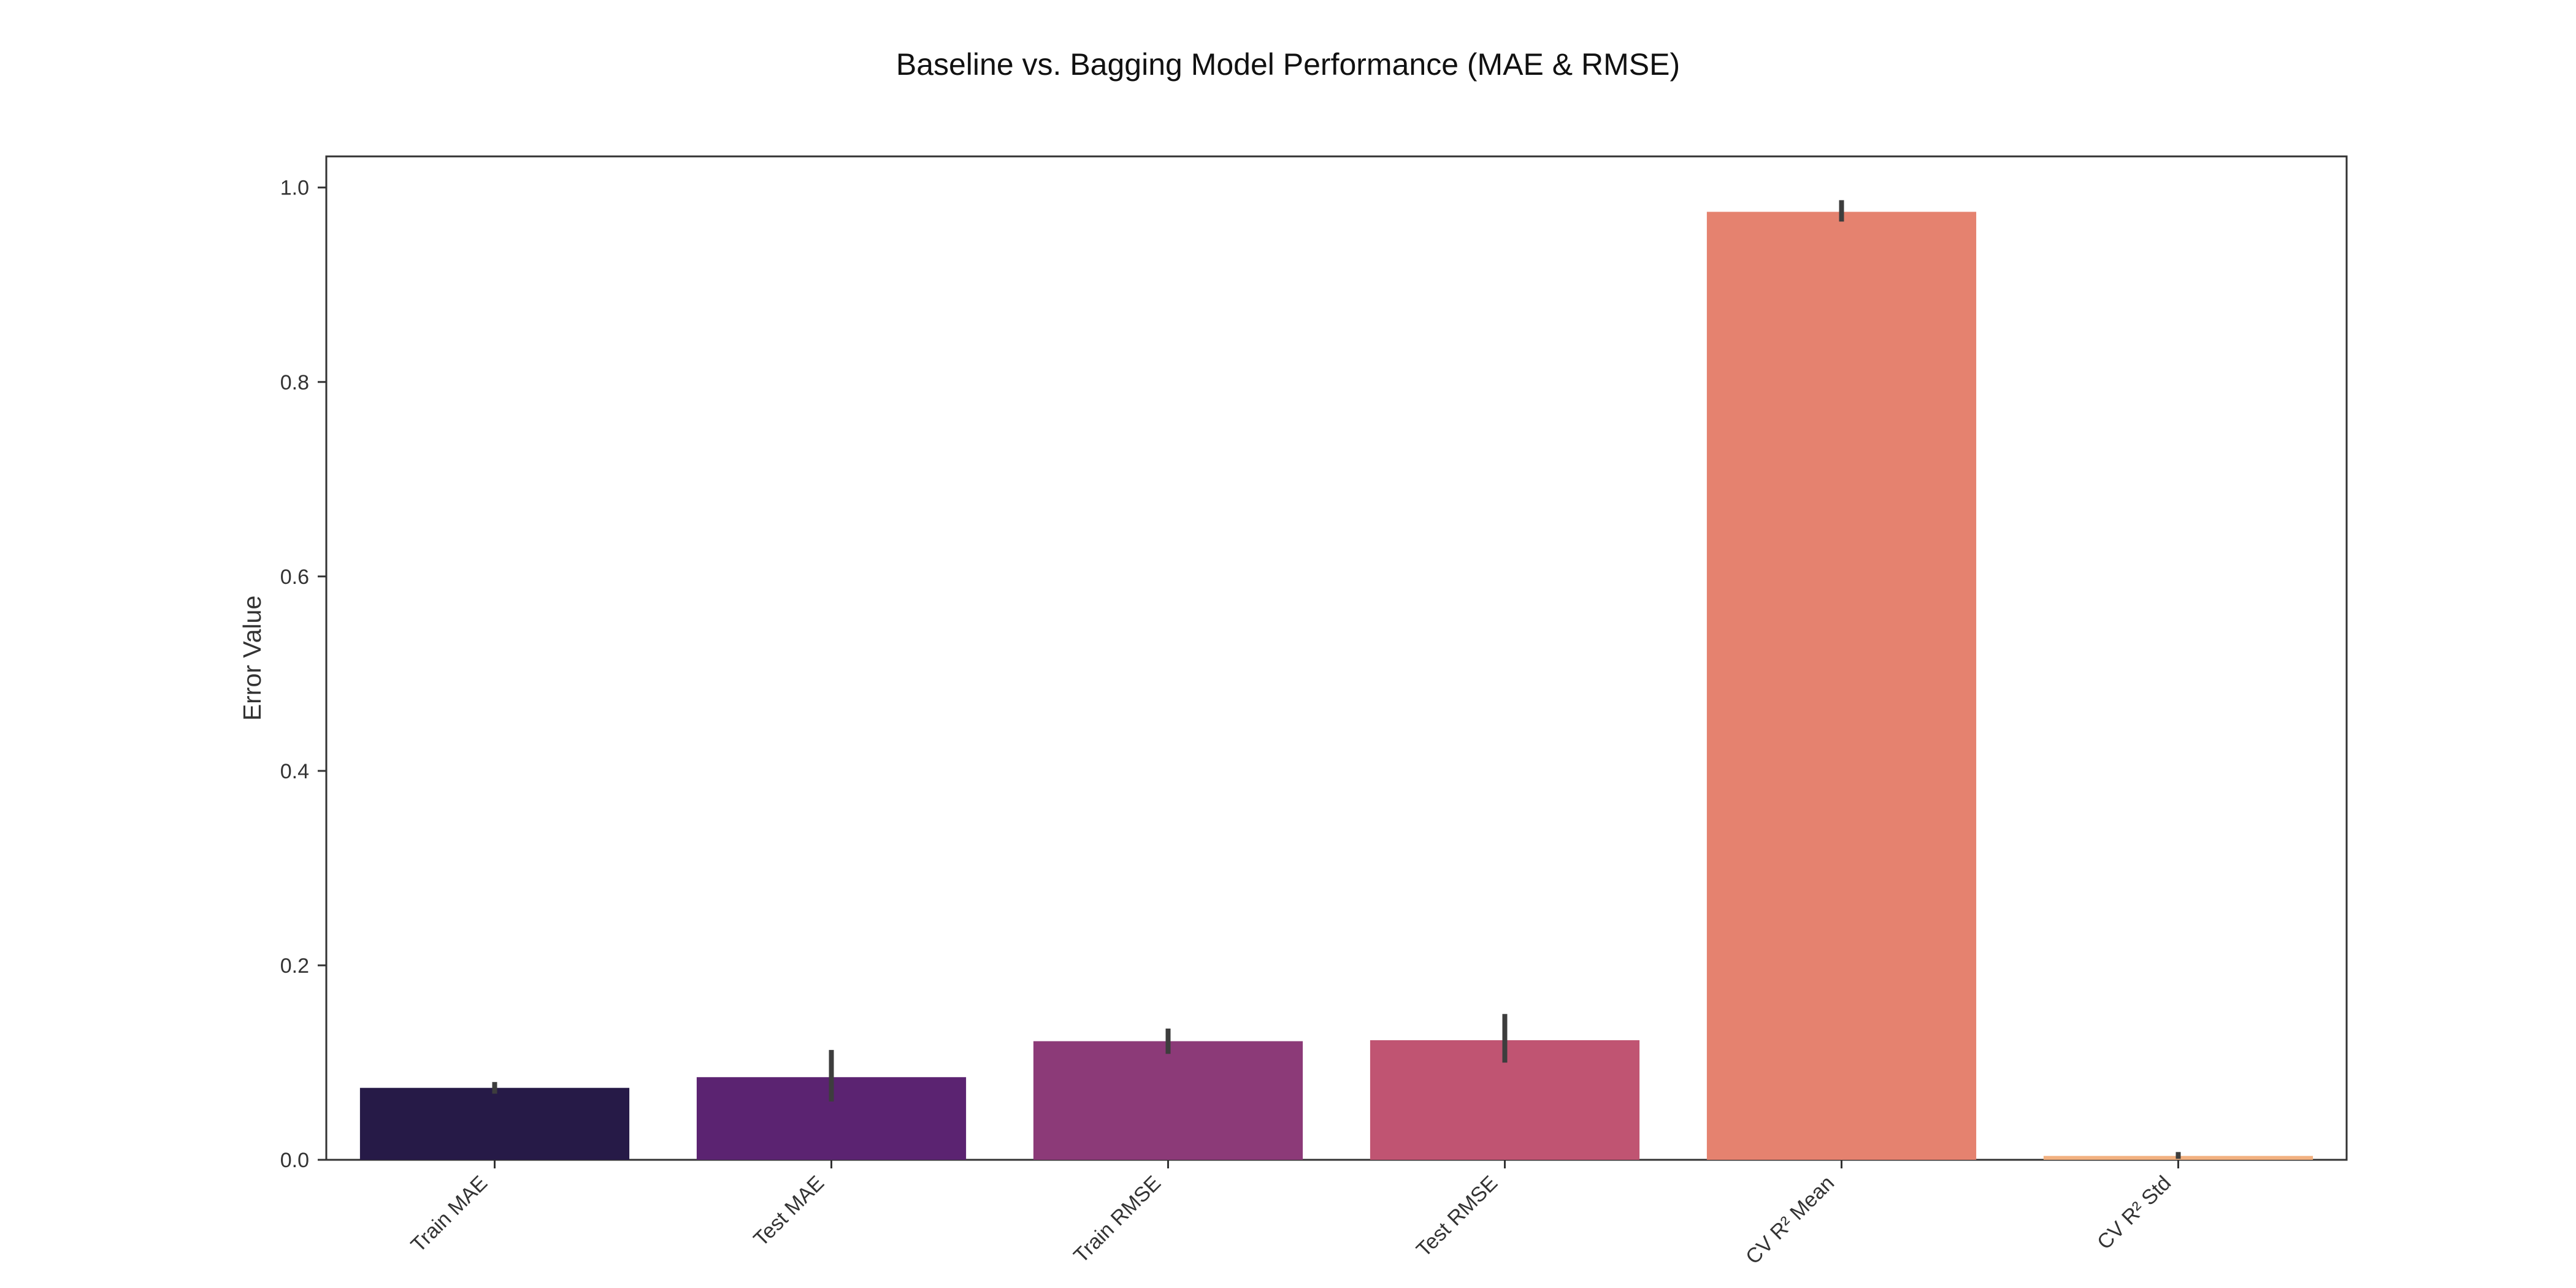  I want to click on y-tick-label: 0.4, so click(294, 771).